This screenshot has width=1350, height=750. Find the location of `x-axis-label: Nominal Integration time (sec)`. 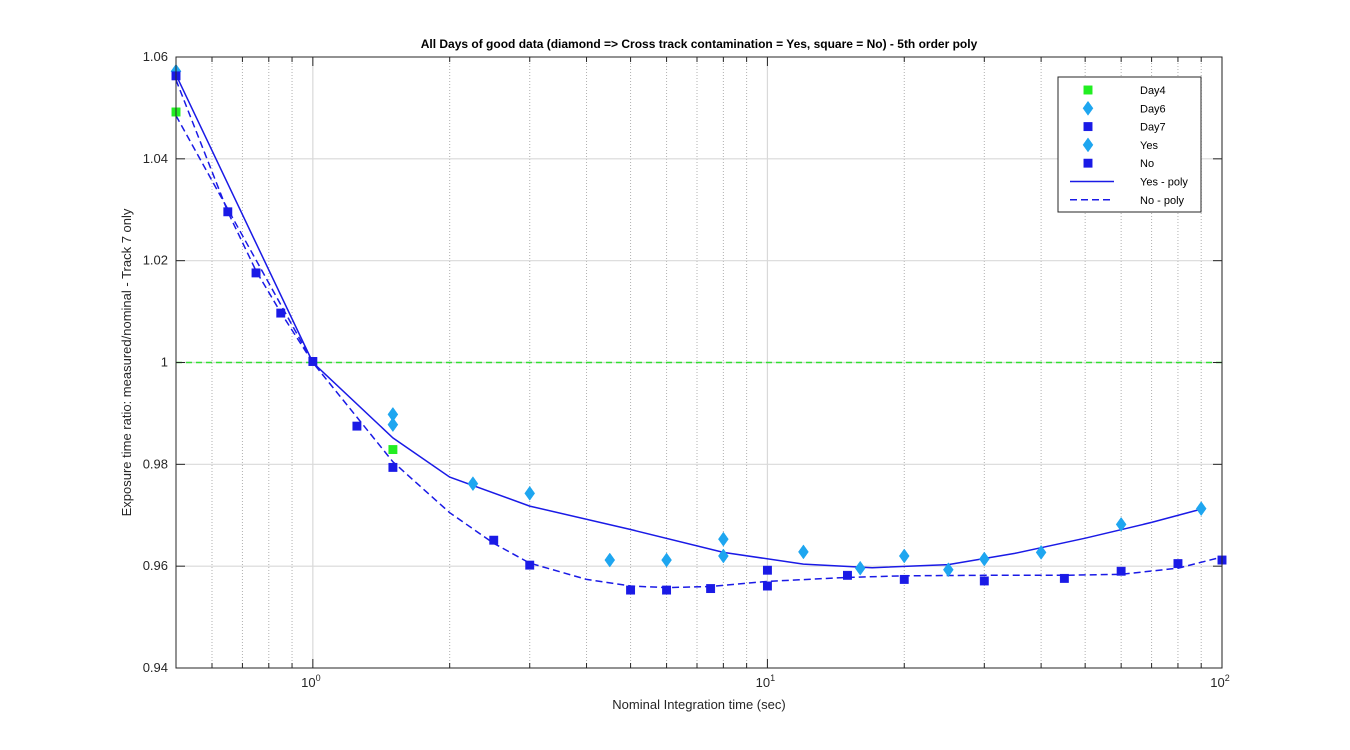

x-axis-label: Nominal Integration time (sec) is located at coordinates (698, 704).